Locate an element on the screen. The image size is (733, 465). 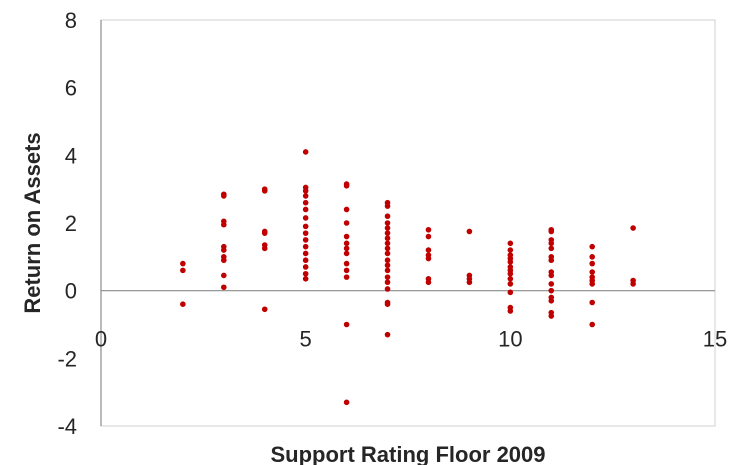
y-tick-label: 6 is located at coordinates (71, 88).